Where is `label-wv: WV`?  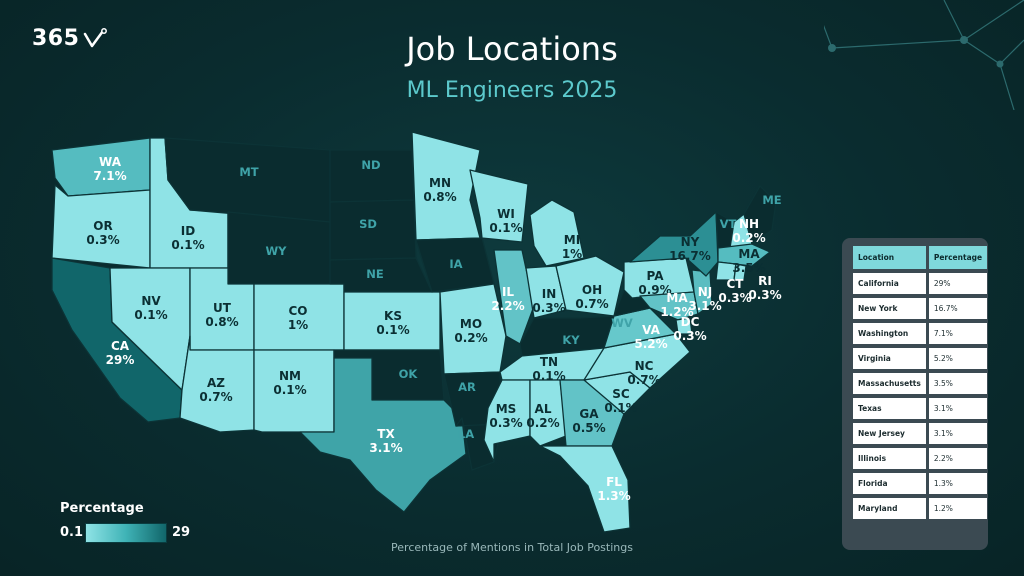
label-wv: WV is located at coordinates (622, 323).